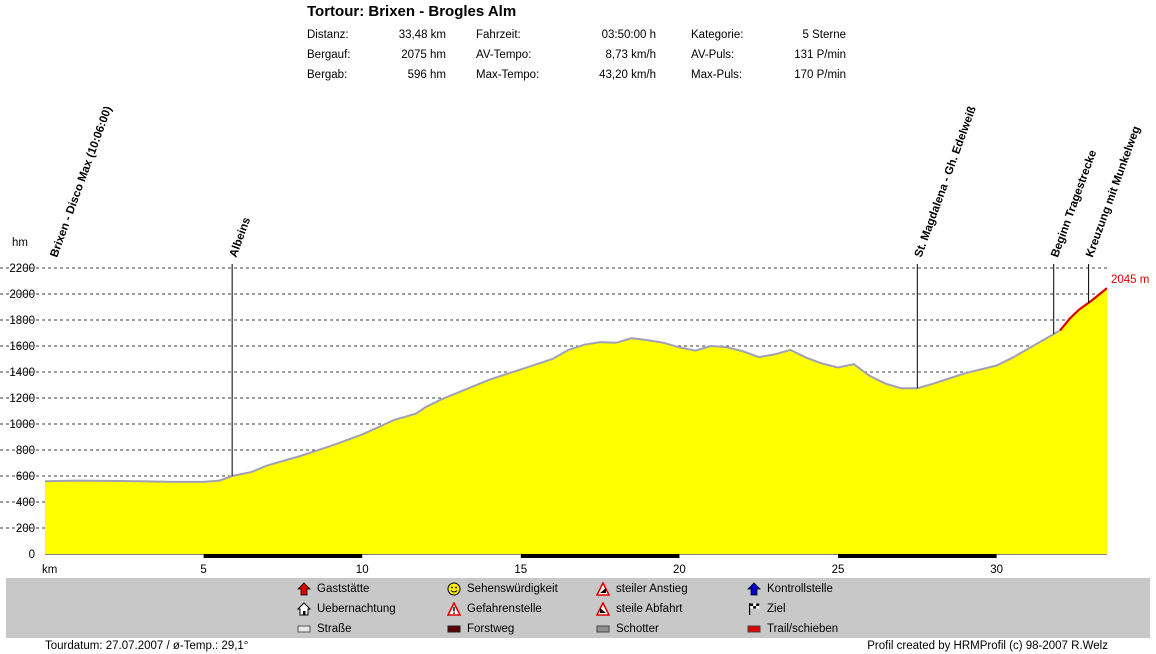 The height and width of the screenshot is (654, 1156). What do you see at coordinates (717, 75) in the screenshot?
I see `stat-maxpulse-label: Max-Puls:` at bounding box center [717, 75].